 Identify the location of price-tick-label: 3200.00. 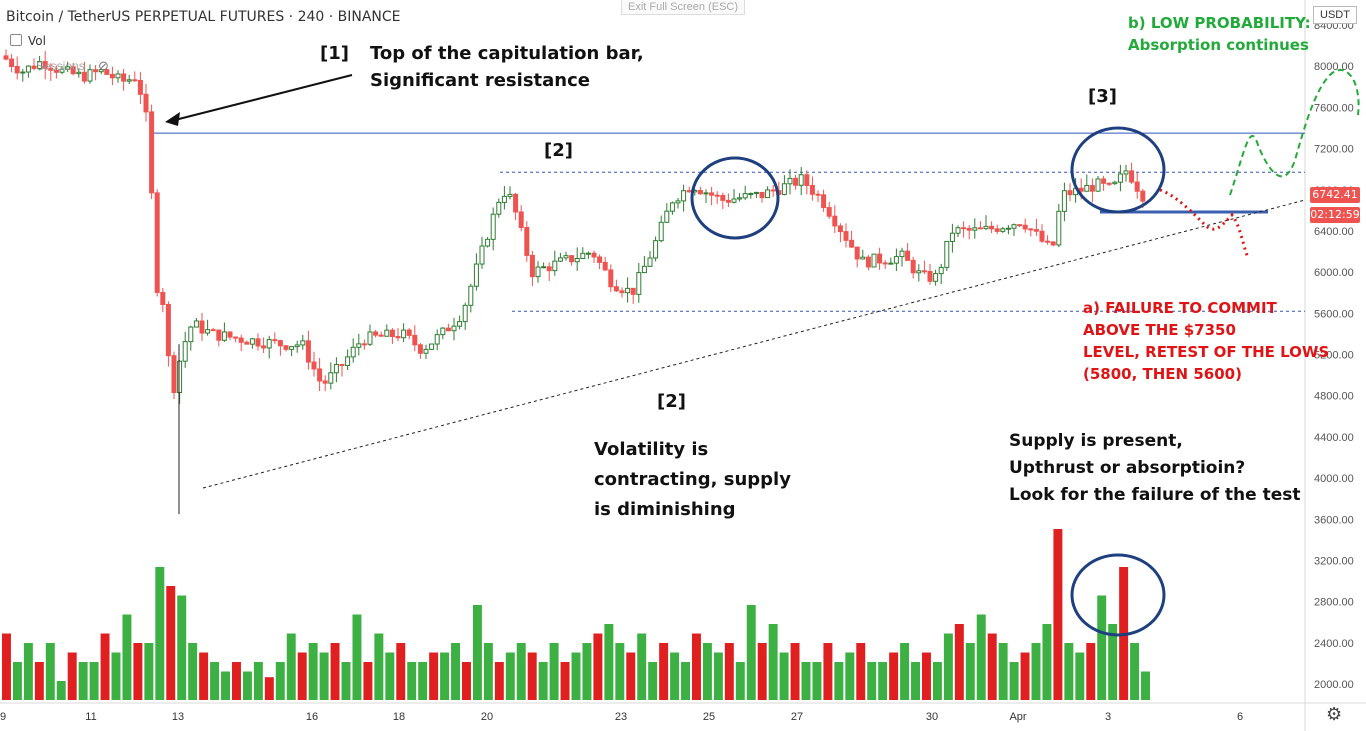
(1334, 561).